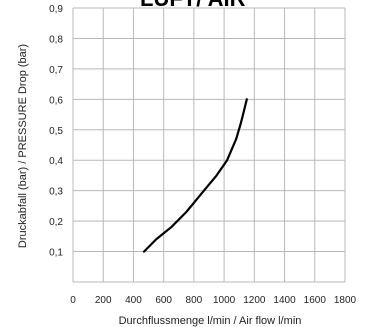 The width and height of the screenshot is (376, 327). What do you see at coordinates (56, 70) in the screenshot?
I see `y-tick-label: 0,7` at bounding box center [56, 70].